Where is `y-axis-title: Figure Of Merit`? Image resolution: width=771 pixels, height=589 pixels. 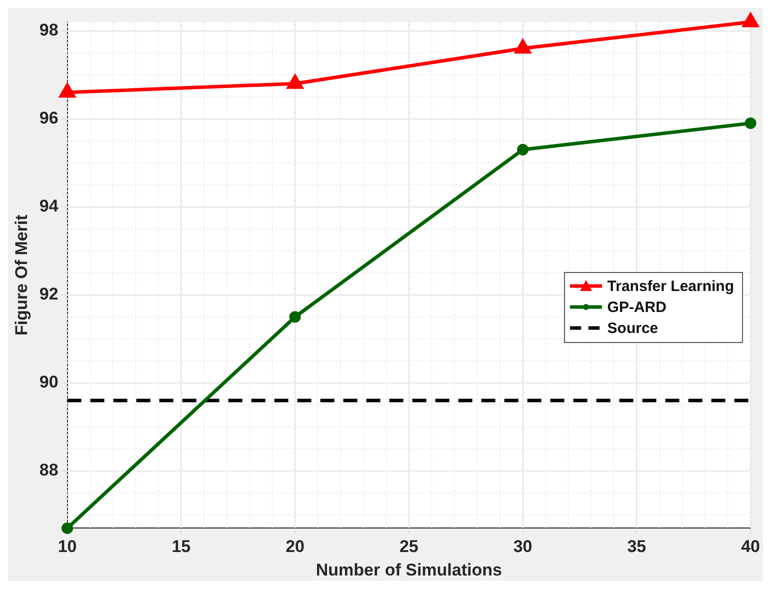
y-axis-title: Figure Of Merit is located at coordinates (21, 275).